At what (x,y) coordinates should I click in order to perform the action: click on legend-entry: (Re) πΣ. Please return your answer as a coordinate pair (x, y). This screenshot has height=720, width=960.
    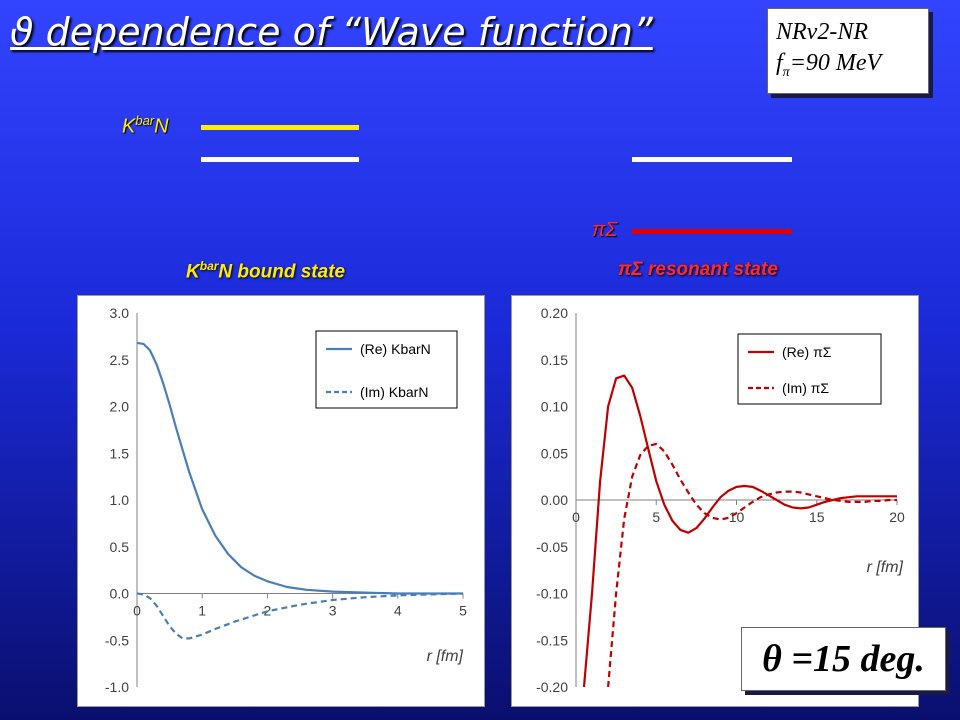
    Looking at the image, I should click on (807, 352).